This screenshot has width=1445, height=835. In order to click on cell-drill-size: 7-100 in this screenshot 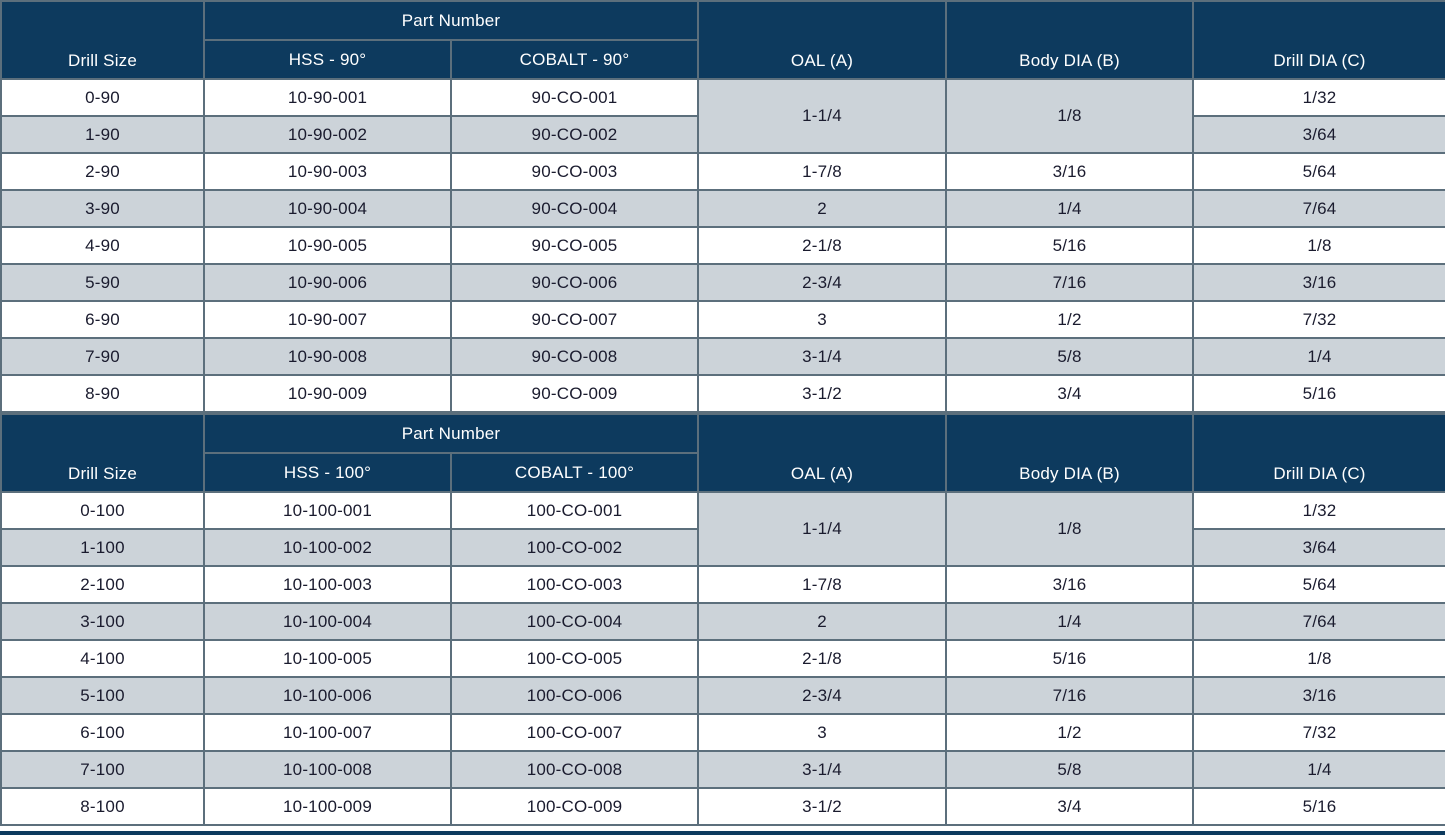, I will do `click(102, 769)`.